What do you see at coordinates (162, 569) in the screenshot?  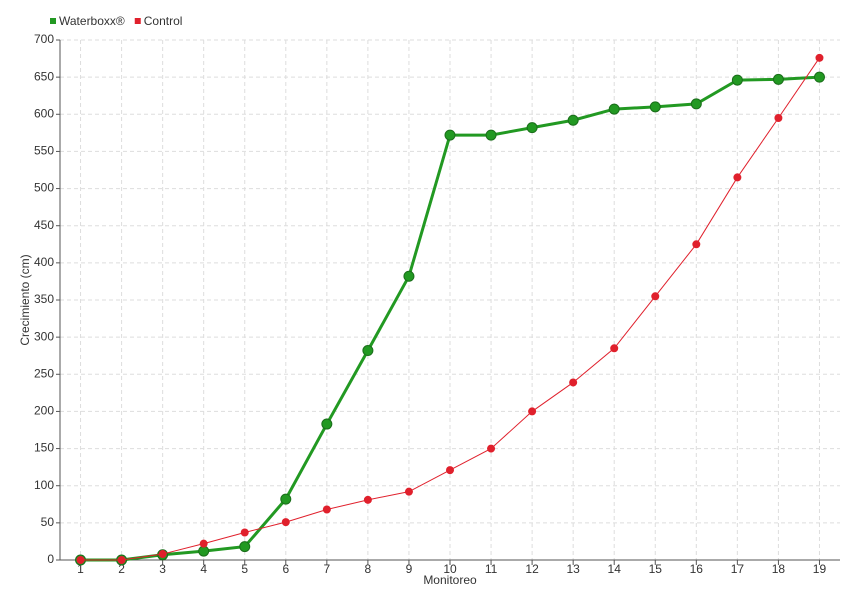 I see `x-tick-label: 3` at bounding box center [162, 569].